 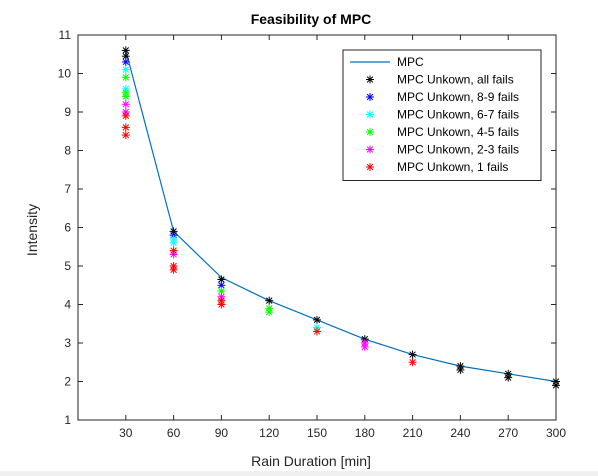 I want to click on x-tick-label: 60, so click(x=174, y=433).